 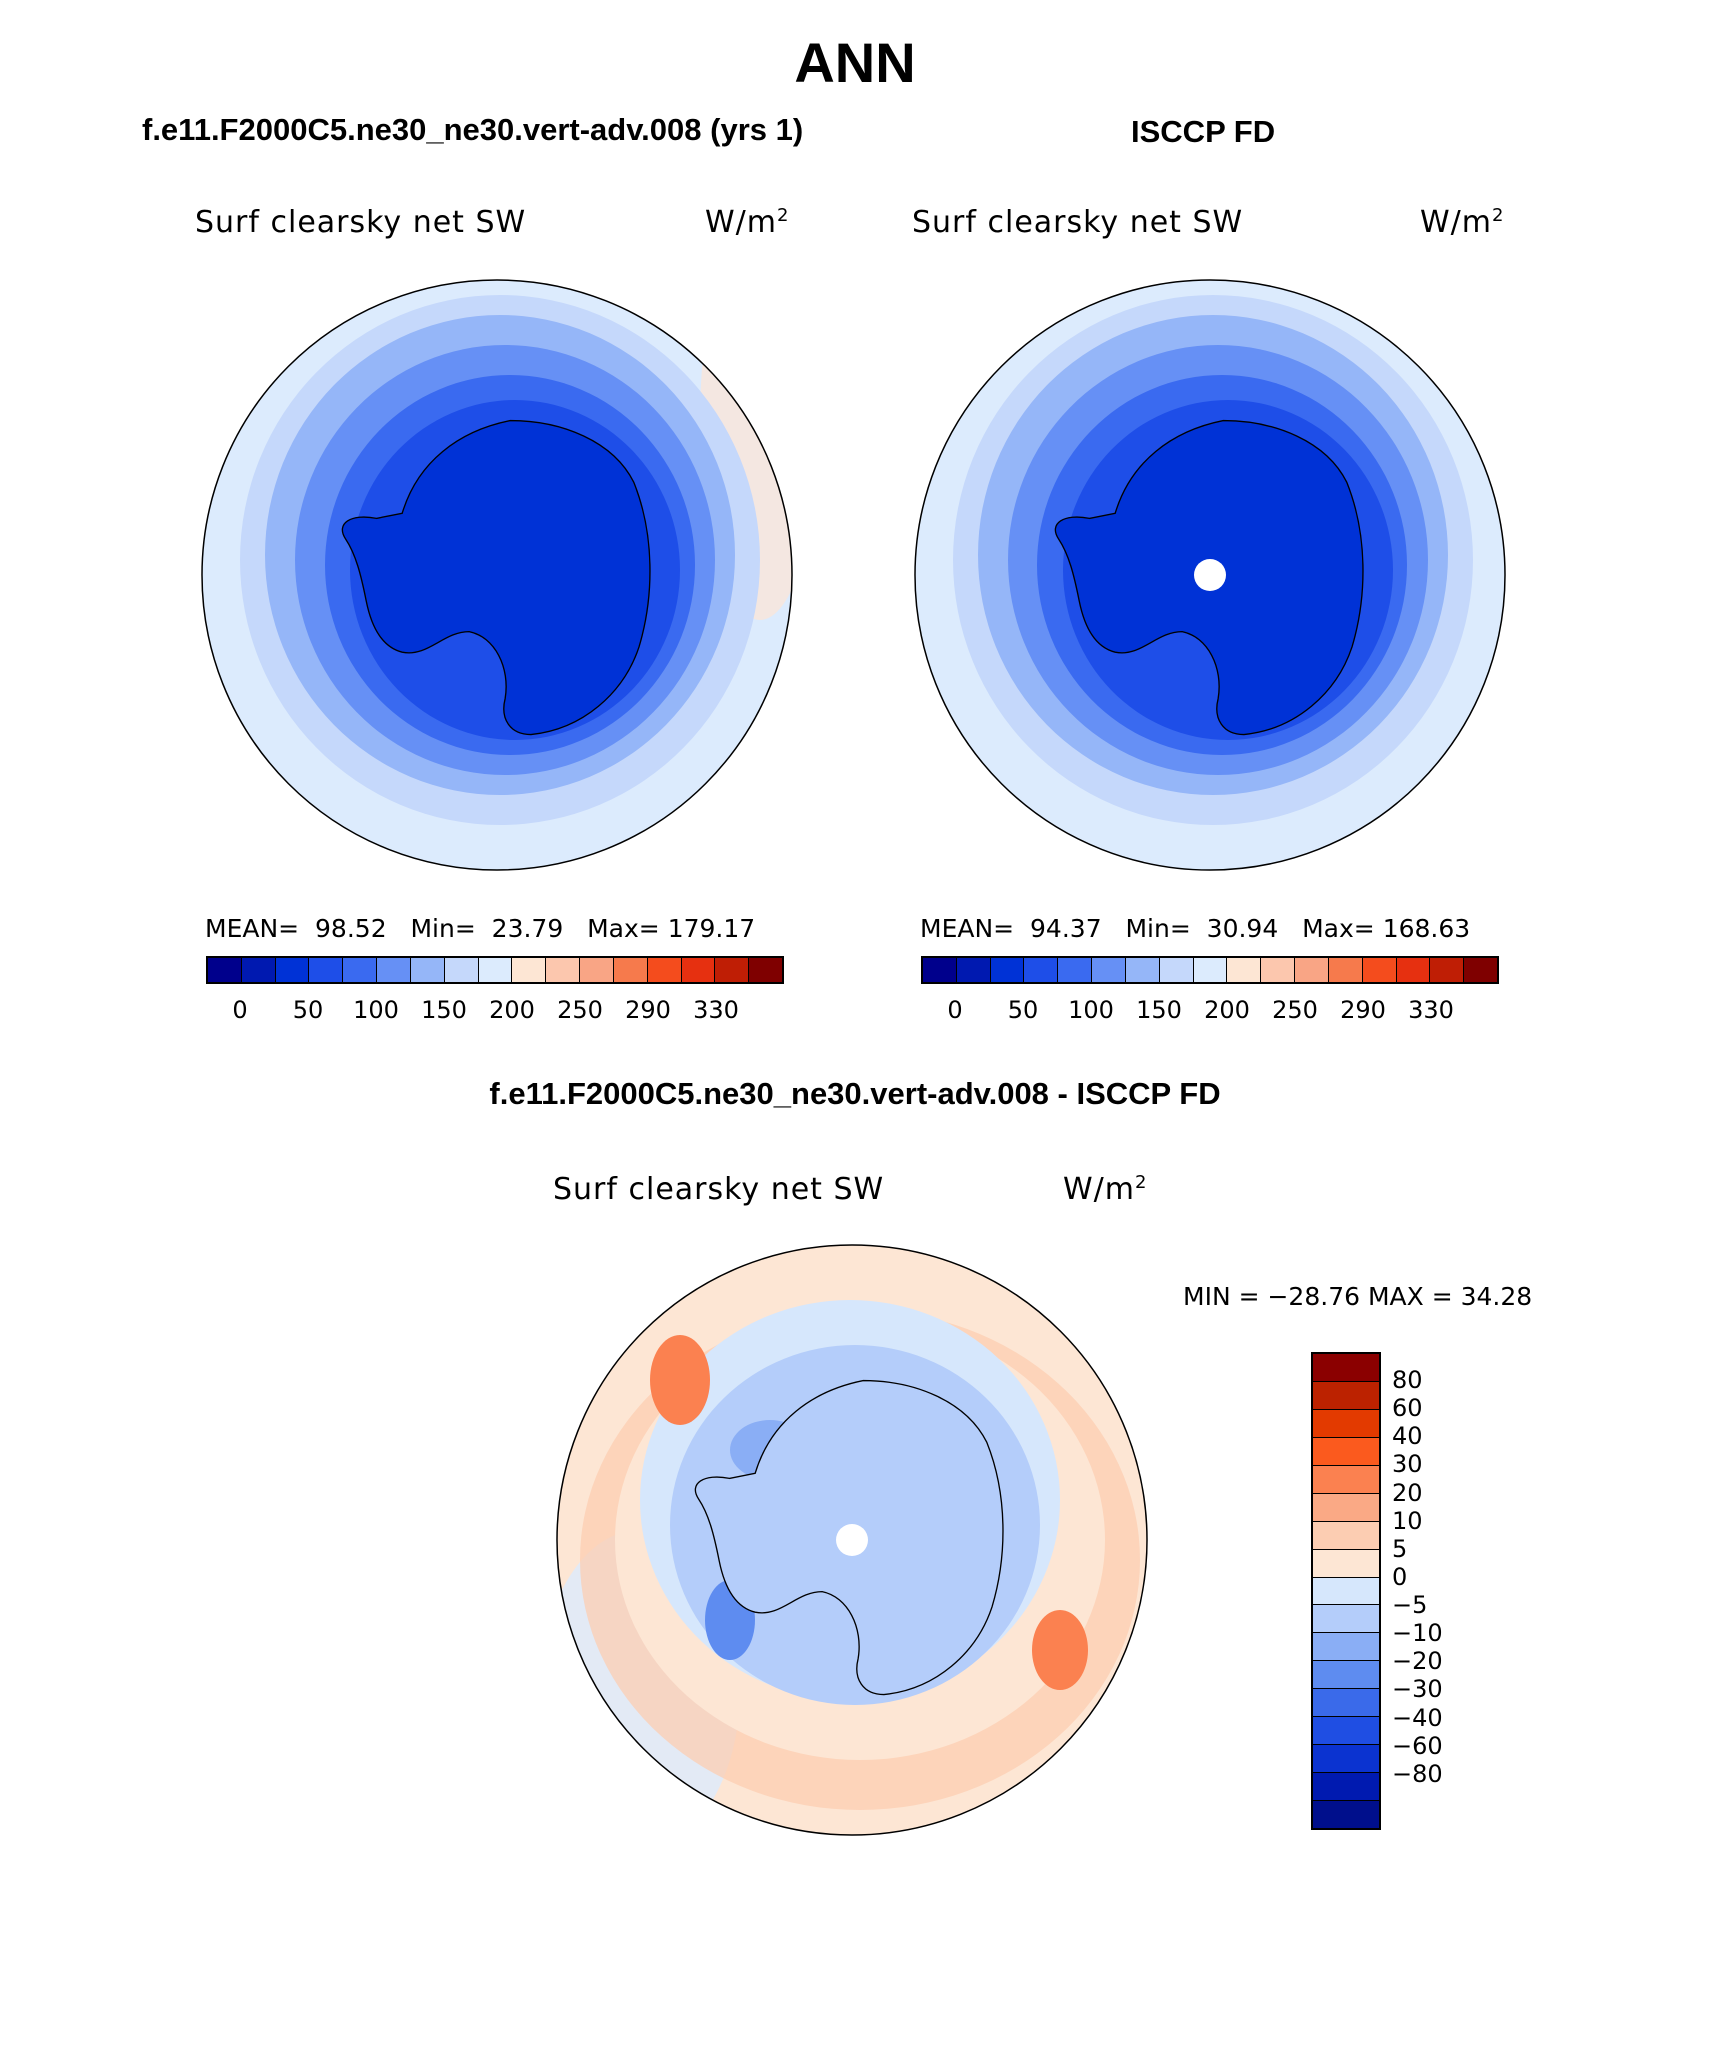 What do you see at coordinates (1407, 1436) in the screenshot?
I see `colorbar-tick-label: 40` at bounding box center [1407, 1436].